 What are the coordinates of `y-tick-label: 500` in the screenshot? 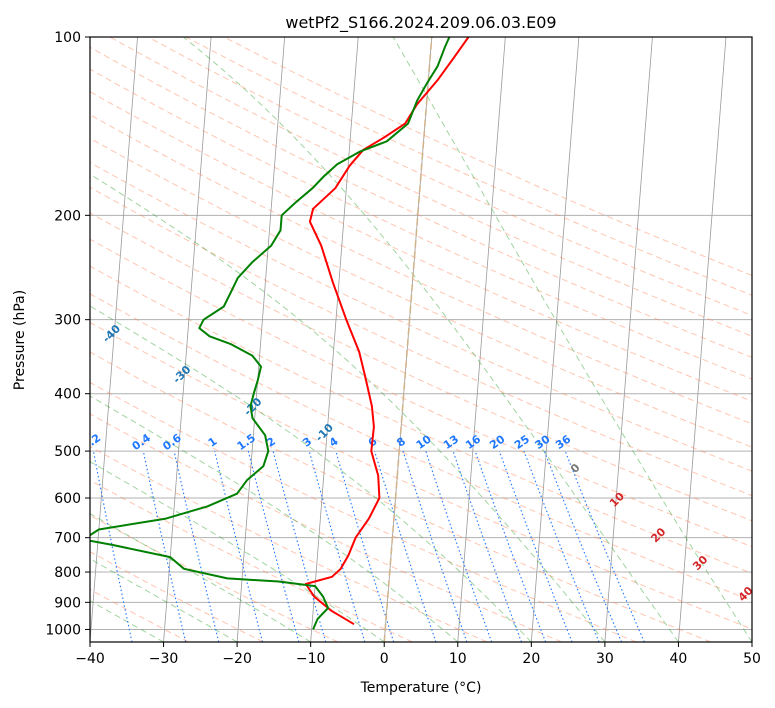 It's located at (67, 452).